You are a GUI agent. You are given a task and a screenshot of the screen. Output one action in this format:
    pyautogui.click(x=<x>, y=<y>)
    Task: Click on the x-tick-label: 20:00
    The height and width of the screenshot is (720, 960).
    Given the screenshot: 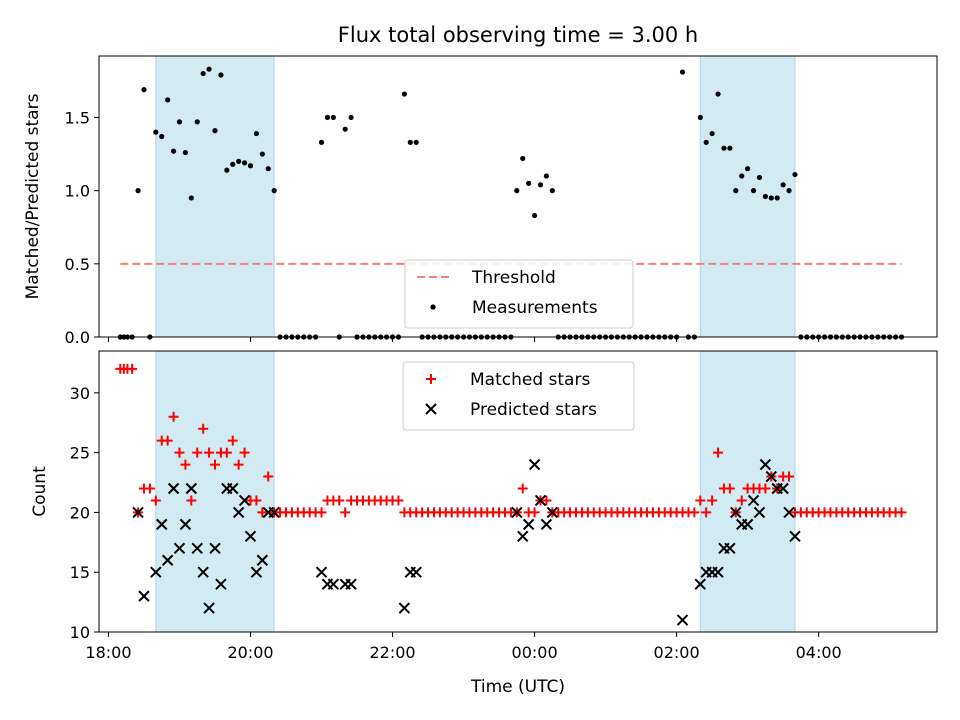 What is the action you would take?
    pyautogui.click(x=250, y=652)
    